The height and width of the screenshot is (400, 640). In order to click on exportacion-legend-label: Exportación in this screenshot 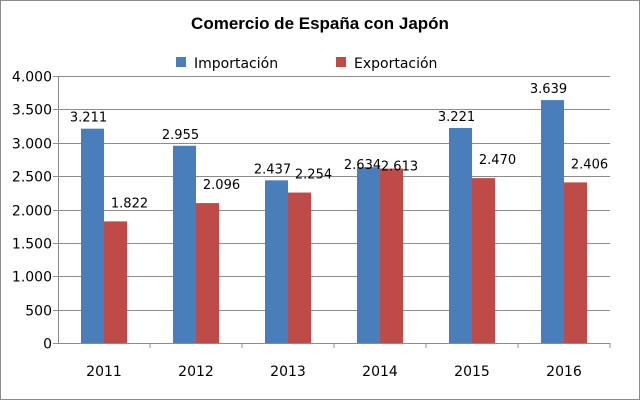, I will do `click(395, 64)`.